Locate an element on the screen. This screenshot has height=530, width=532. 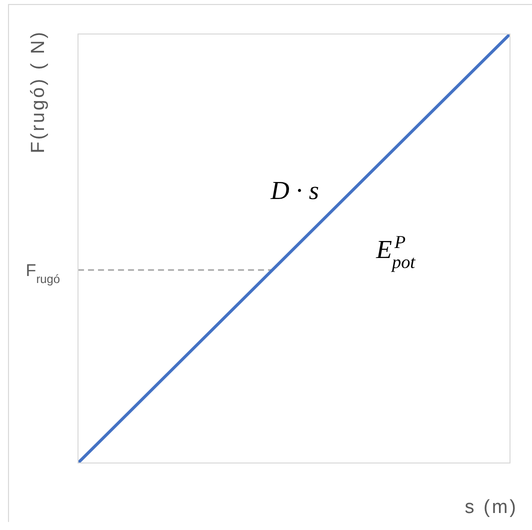
ref-line-label: F$_{rugó}$ is located at coordinates (43, 273).